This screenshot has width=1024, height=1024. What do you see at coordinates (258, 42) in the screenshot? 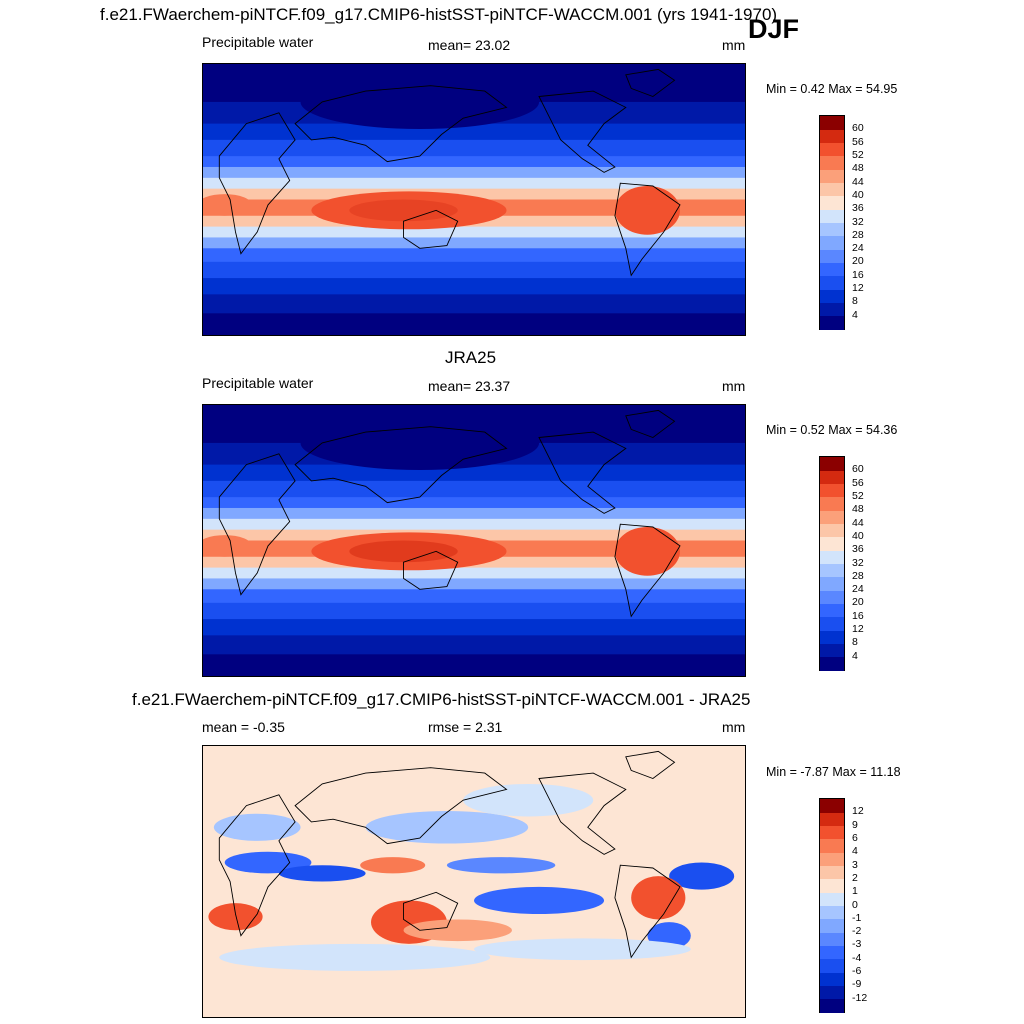
I see `panel1-variable-label: Precipitable water` at bounding box center [258, 42].